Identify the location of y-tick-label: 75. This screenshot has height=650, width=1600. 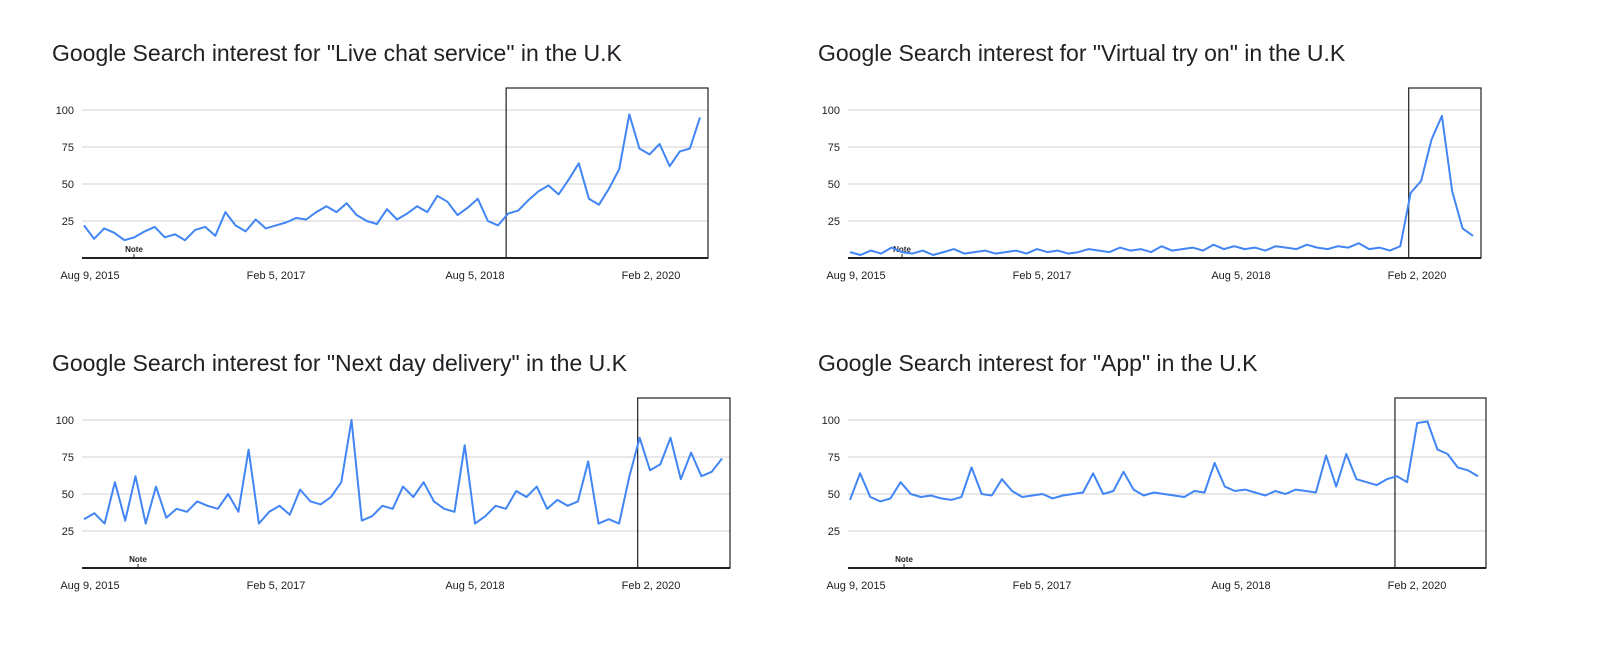
(68, 458).